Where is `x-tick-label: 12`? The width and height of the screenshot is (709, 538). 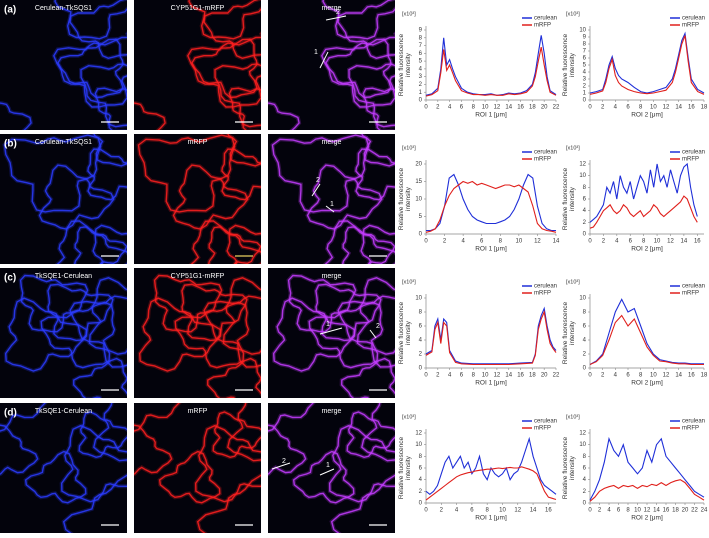
x-tick-label: 12 is located at coordinates (647, 511).